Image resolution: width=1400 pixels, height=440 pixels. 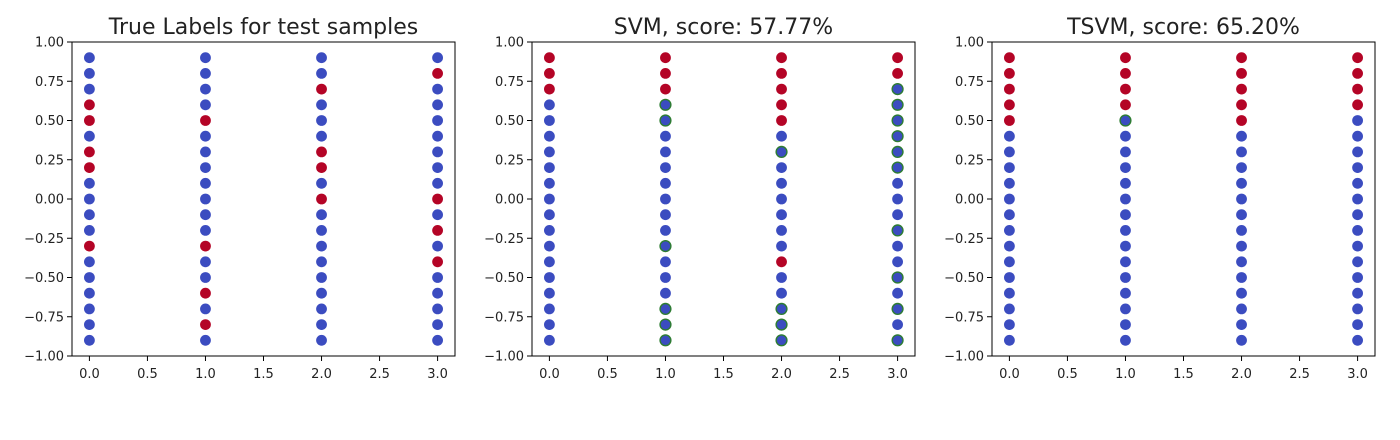 What do you see at coordinates (44, 317) in the screenshot?
I see `y-tick-label: −0.75` at bounding box center [44, 317].